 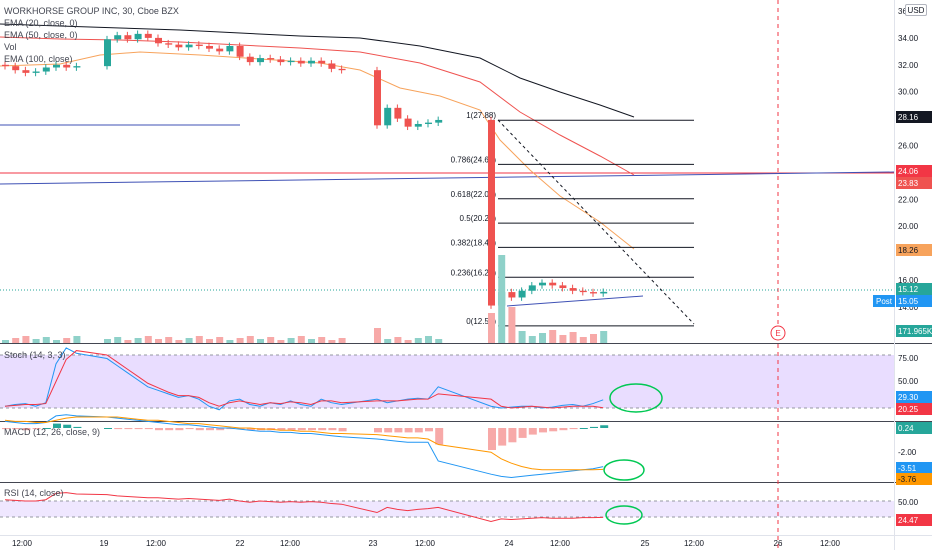 I want to click on price-tag-label: 15.05, so click(x=908, y=301).